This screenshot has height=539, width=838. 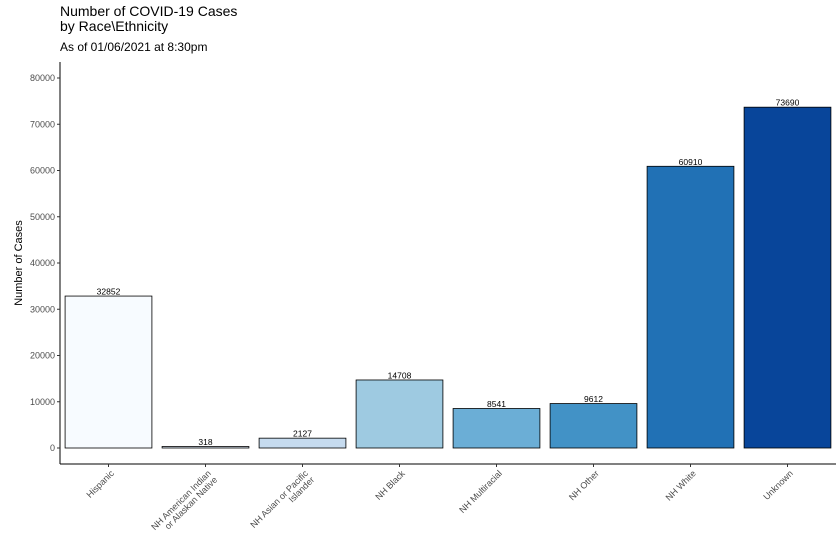 I want to click on y-tick-label: 0, so click(x=52, y=448).